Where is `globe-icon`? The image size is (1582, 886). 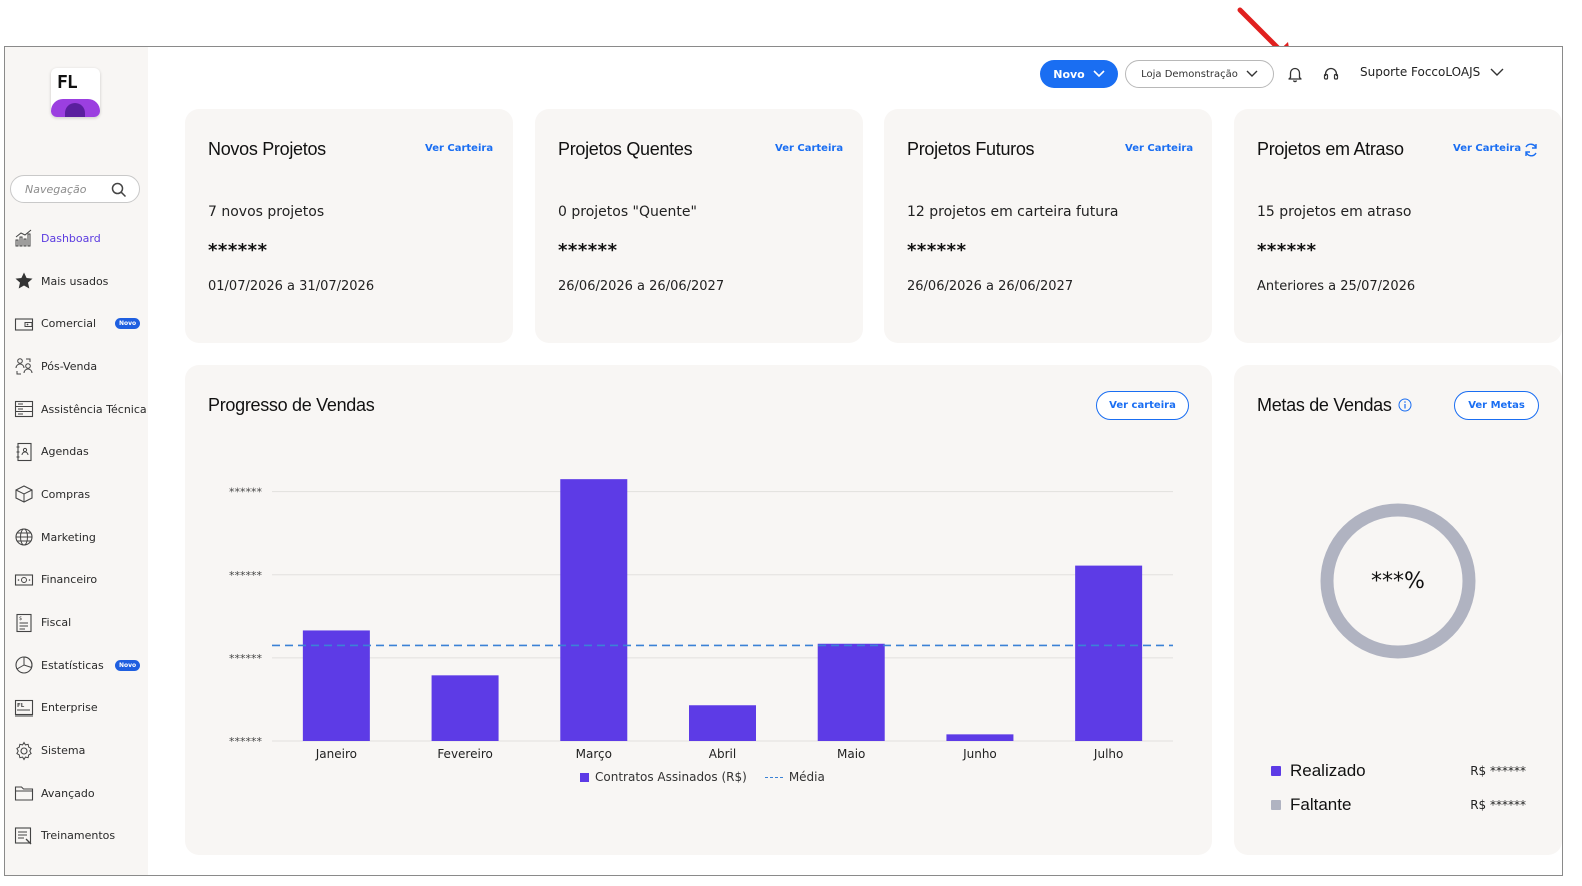 globe-icon is located at coordinates (24, 537).